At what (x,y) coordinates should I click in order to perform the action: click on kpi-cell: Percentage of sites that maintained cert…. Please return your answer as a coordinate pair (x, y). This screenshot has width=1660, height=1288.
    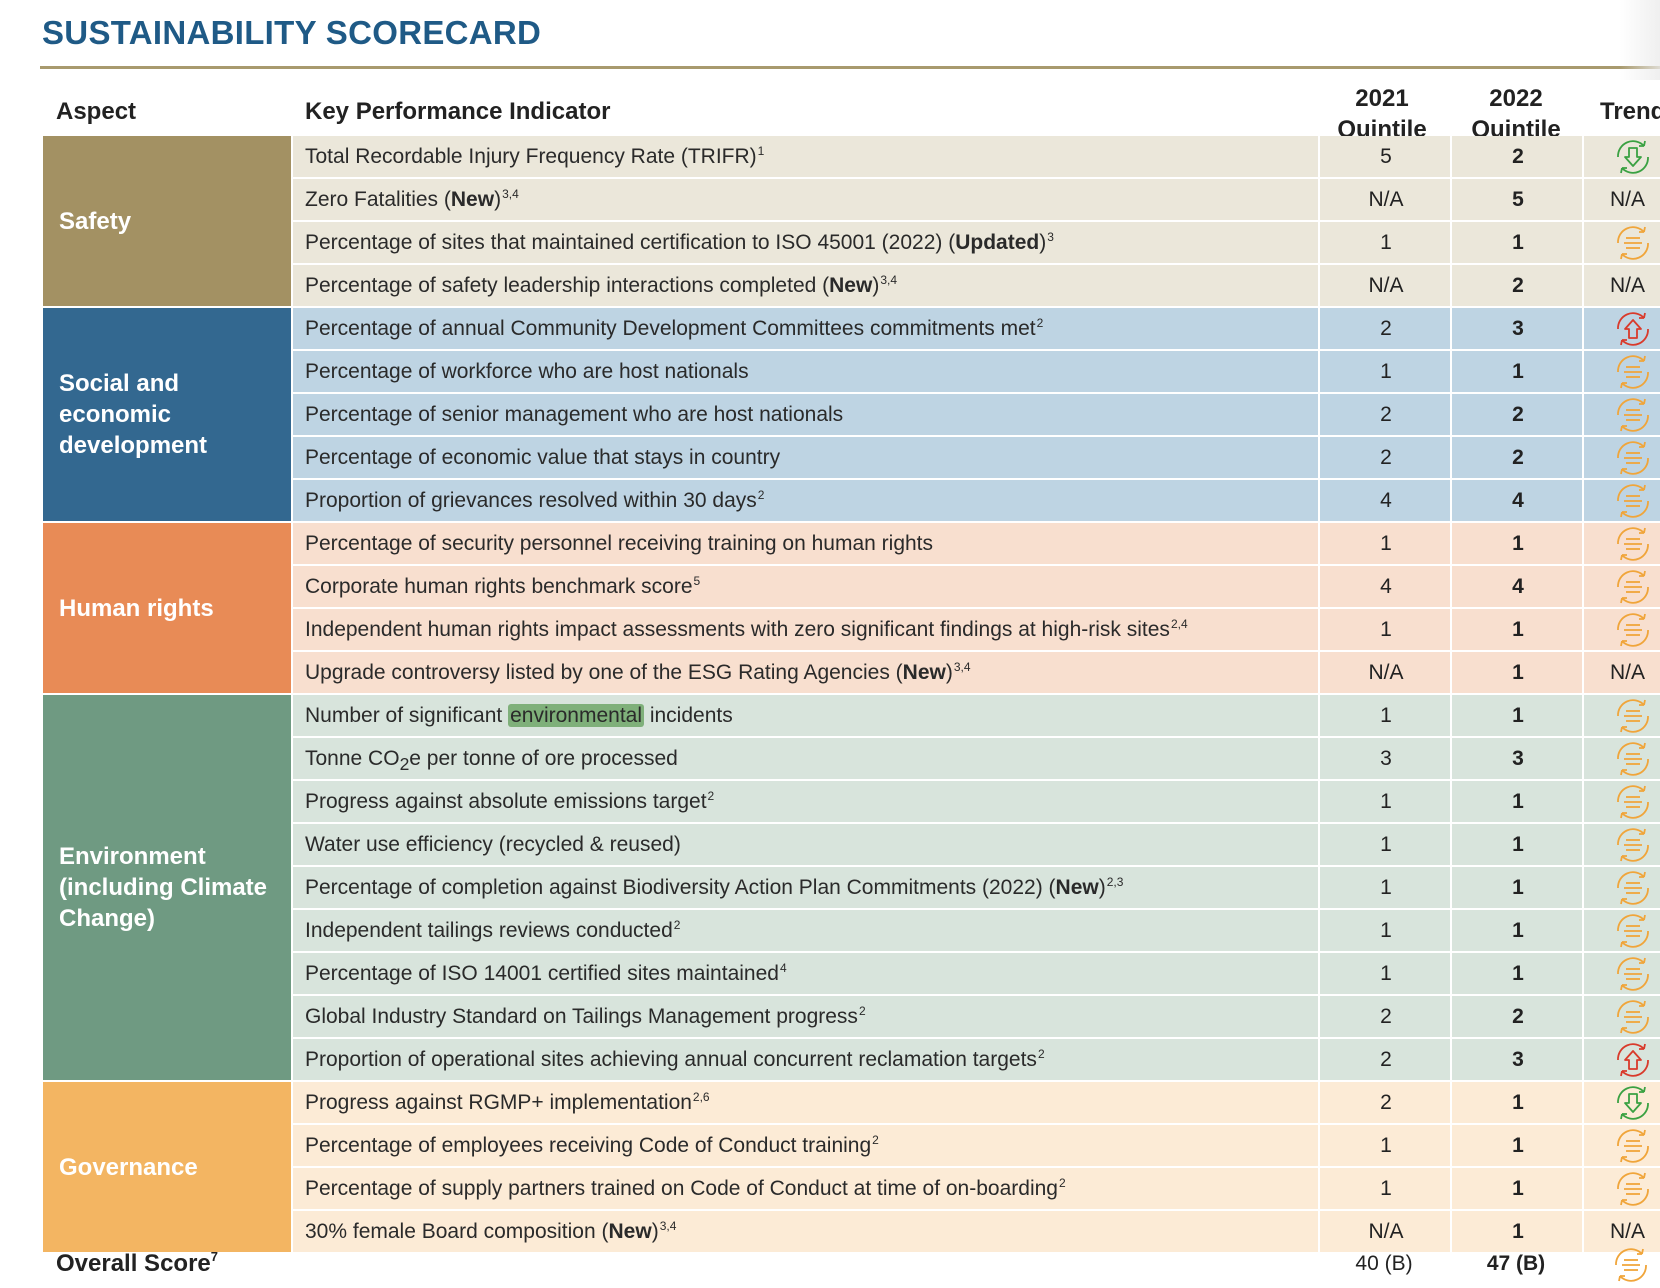
    Looking at the image, I should click on (679, 242).